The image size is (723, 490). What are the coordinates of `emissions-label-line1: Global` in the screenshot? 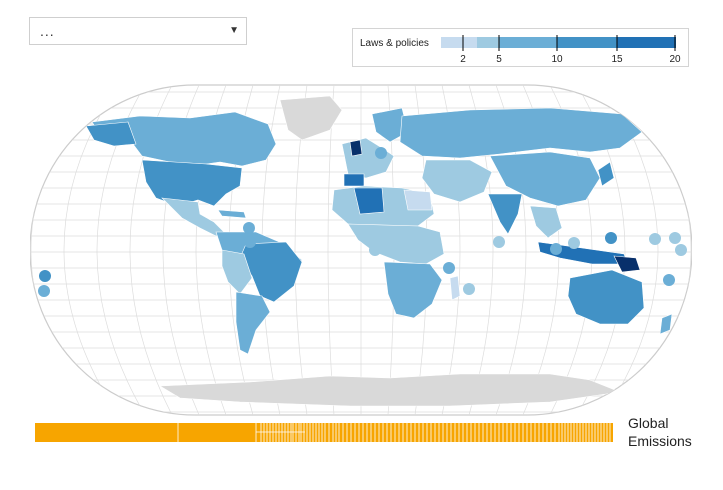 It's located at (648, 423).